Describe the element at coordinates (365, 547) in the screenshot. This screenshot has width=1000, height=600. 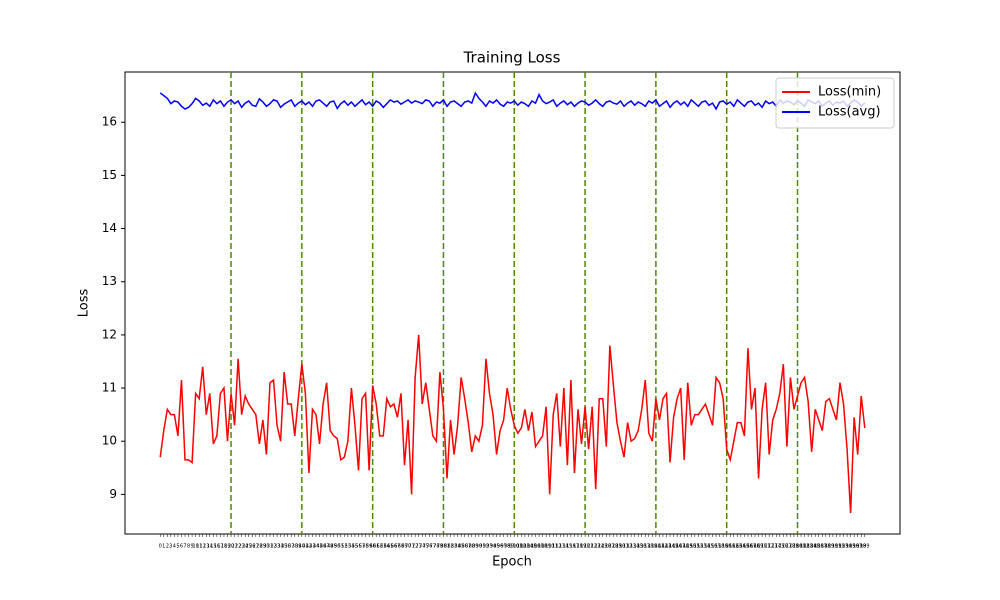
I see `x-tick-label: 58` at that location.